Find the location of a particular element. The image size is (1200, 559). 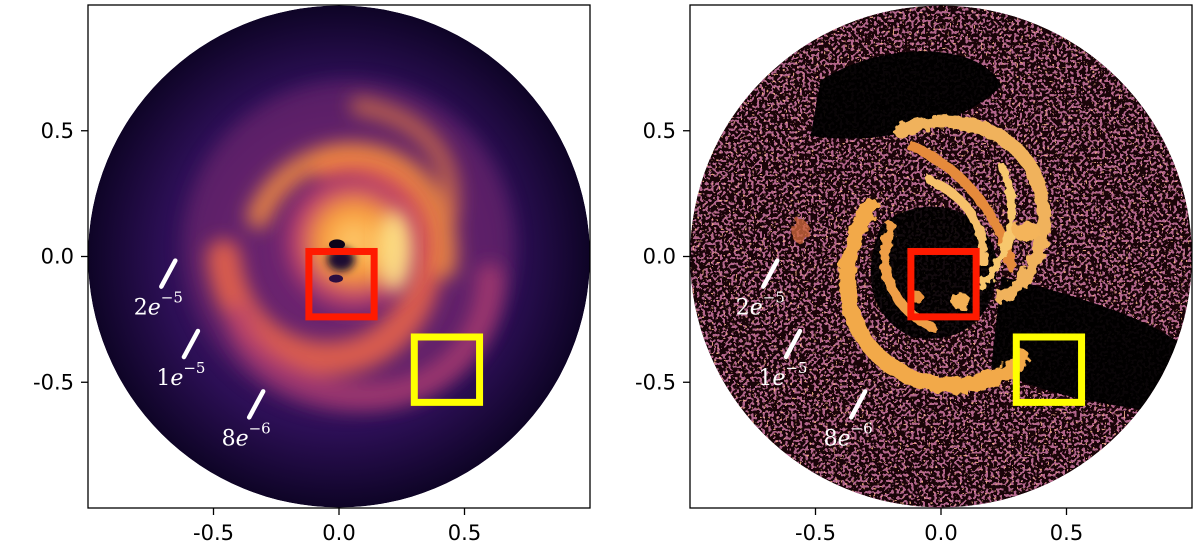

left-x-axis: -0.5 0.0 0.5 is located at coordinates (337, 526).